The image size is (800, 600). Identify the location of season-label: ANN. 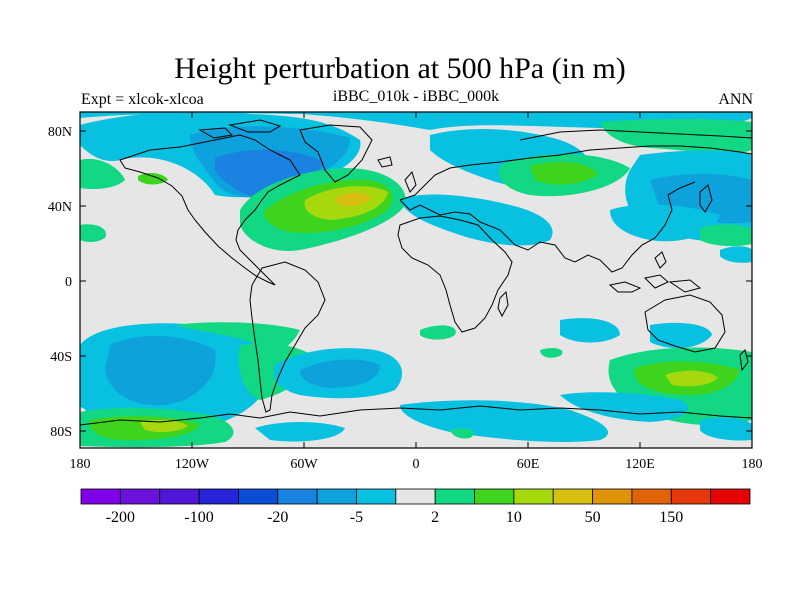
(735, 99).